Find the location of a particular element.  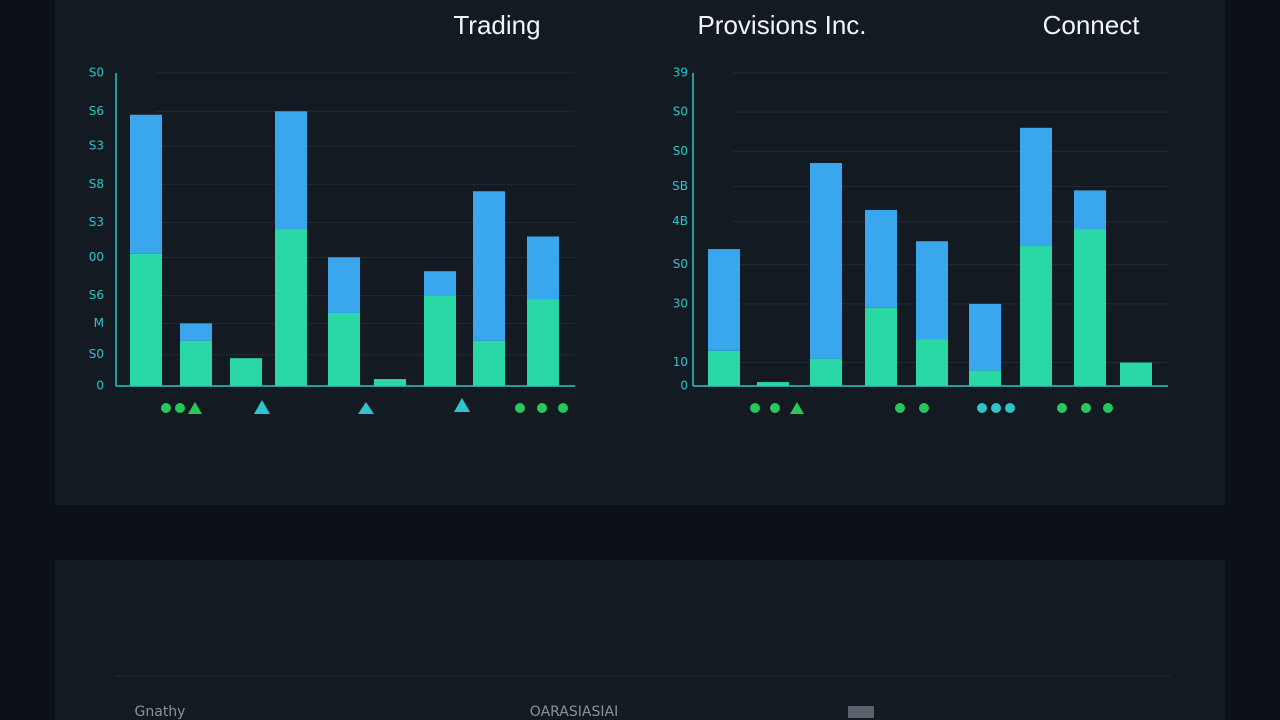

footer-label: Gnathy is located at coordinates (160, 712).